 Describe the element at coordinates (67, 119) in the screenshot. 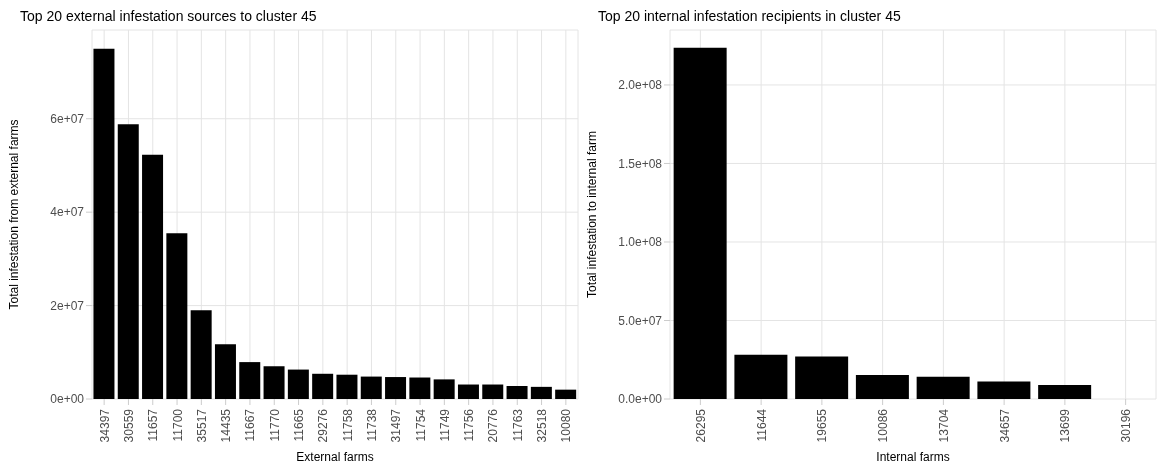

I see `y-tick-label: 6e+07` at that location.